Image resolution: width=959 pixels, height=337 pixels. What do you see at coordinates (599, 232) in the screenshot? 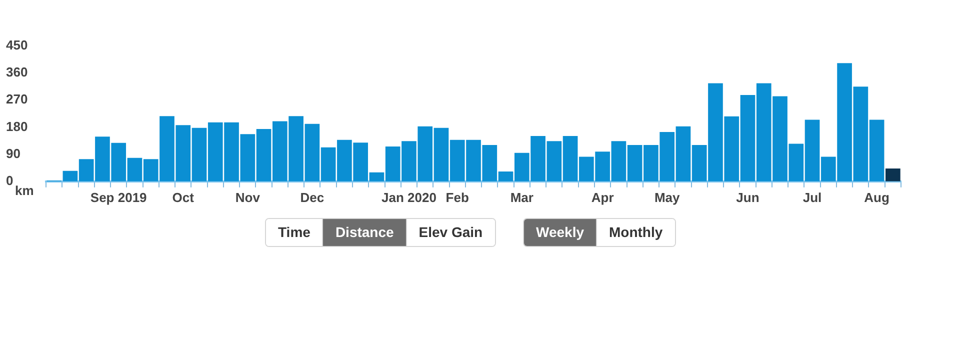
I see `toggle-group: Weekly Monthly` at bounding box center [599, 232].